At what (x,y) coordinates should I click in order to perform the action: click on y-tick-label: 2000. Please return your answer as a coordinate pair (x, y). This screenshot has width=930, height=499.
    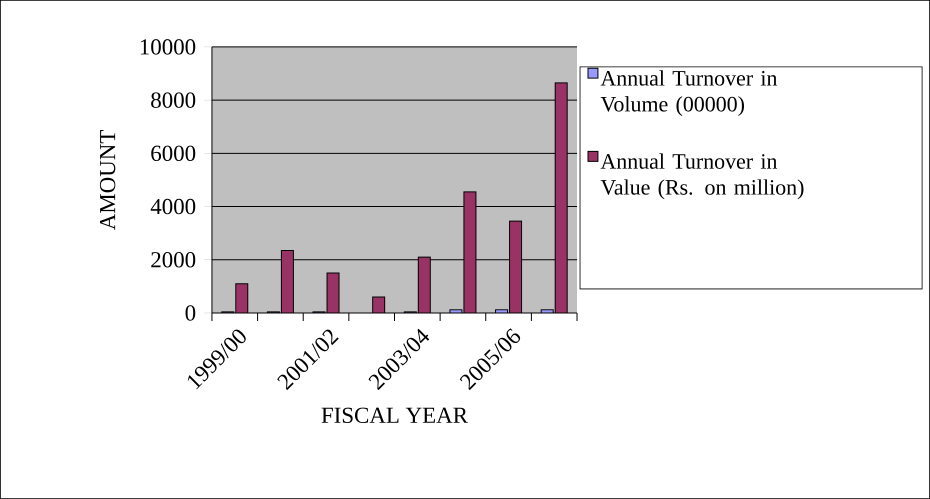
    Looking at the image, I should click on (173, 260).